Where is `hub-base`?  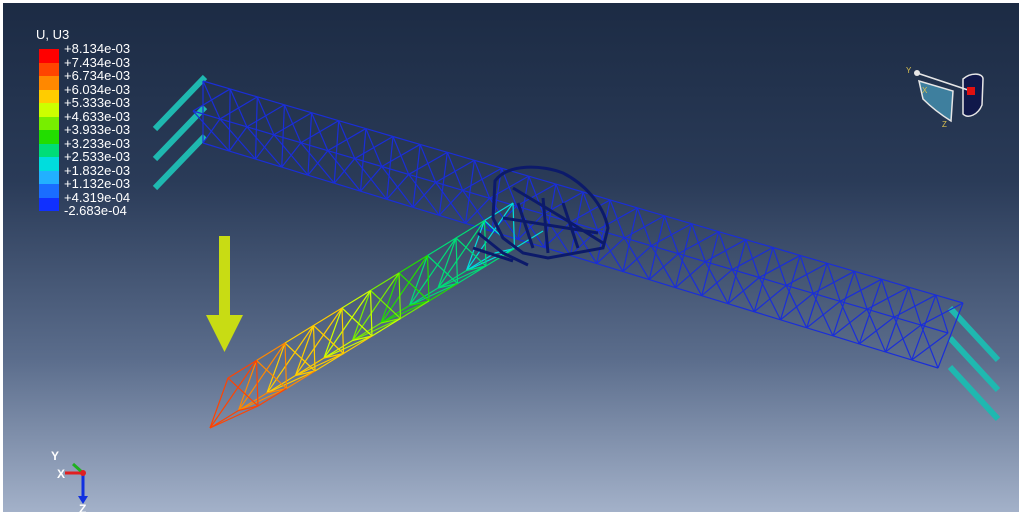 hub-base is located at coordinates (500, 249).